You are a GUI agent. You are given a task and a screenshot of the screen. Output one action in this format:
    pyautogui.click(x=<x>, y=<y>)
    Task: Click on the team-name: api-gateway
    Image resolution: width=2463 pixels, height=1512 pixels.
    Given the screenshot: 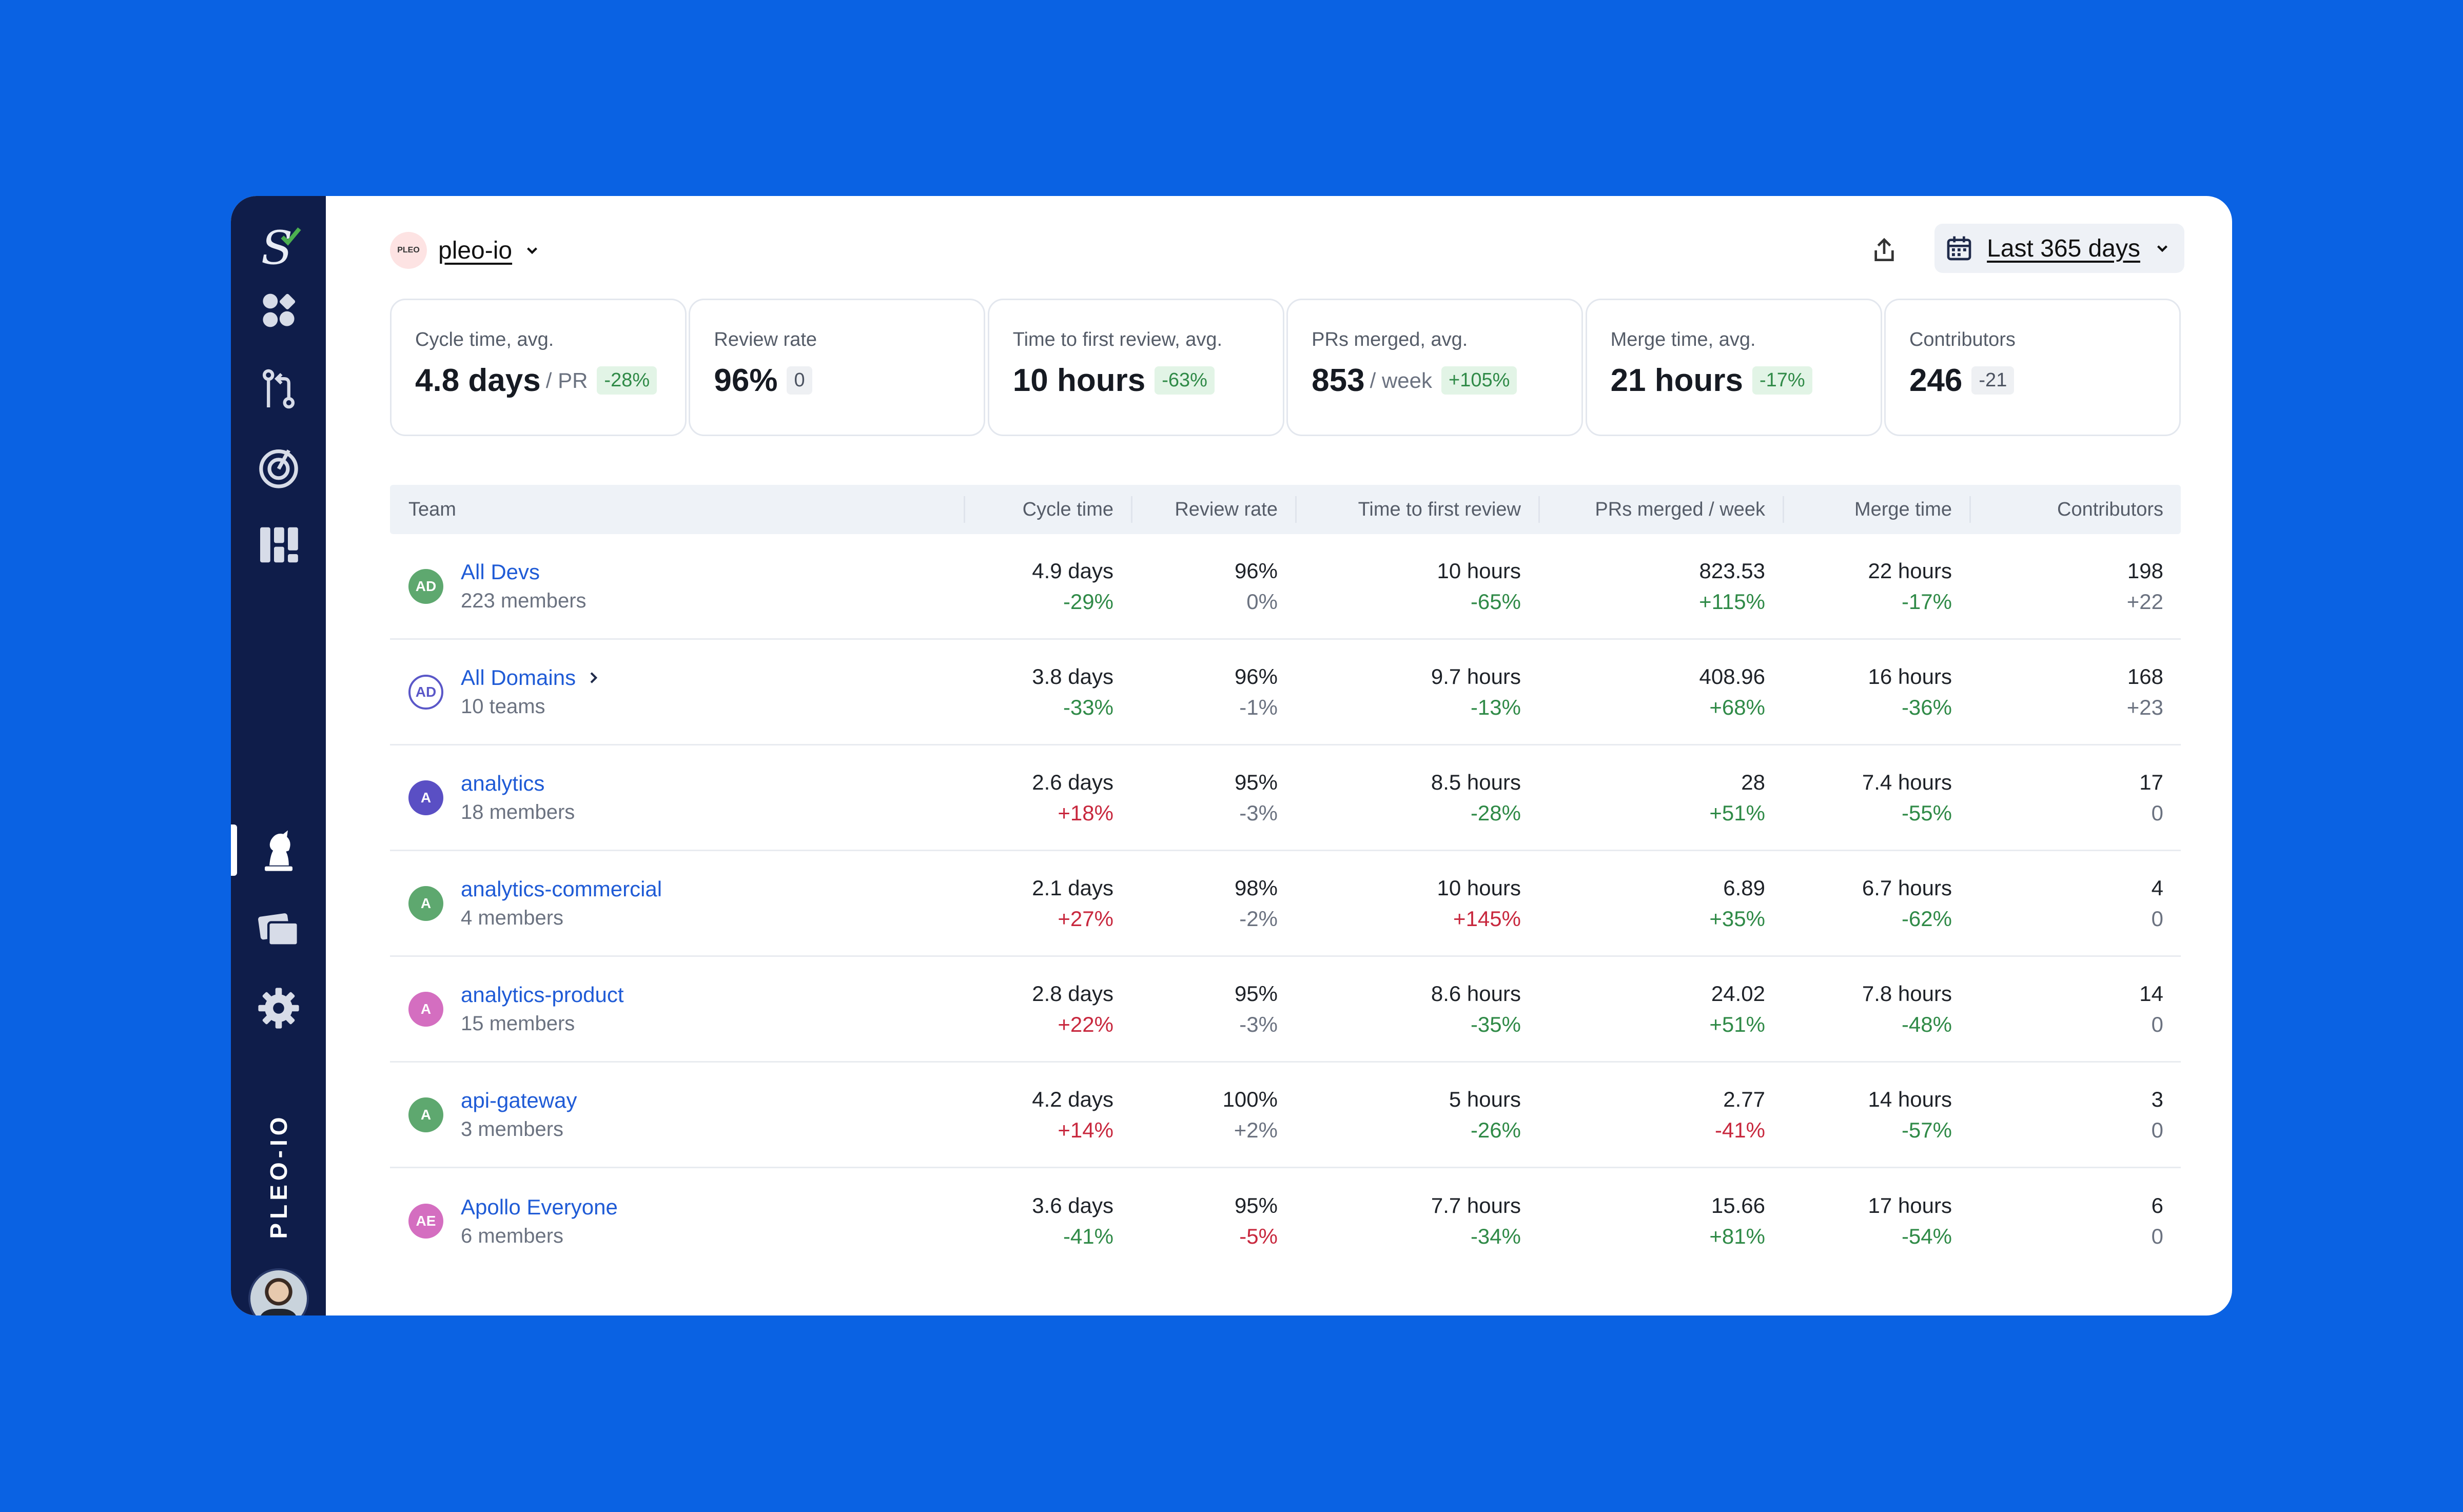 What is the action you would take?
    pyautogui.click(x=519, y=1100)
    